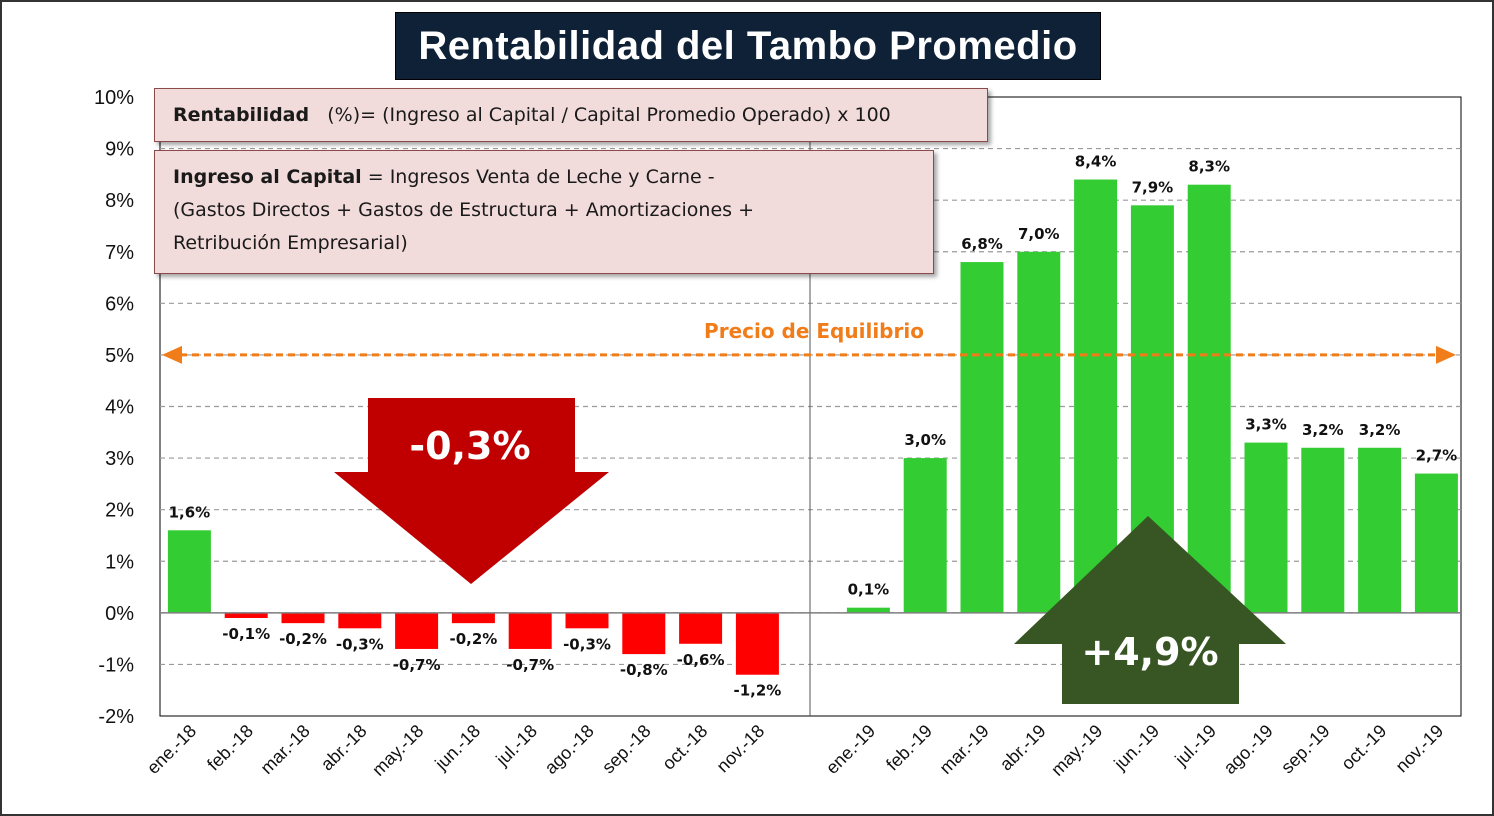 The width and height of the screenshot is (1494, 816). I want to click on down-arrow-label: -0,3%, so click(470, 446).